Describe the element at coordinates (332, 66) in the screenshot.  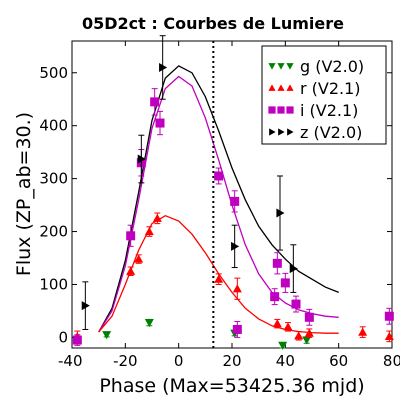
I see `legend-label: g (V2.0)` at that location.